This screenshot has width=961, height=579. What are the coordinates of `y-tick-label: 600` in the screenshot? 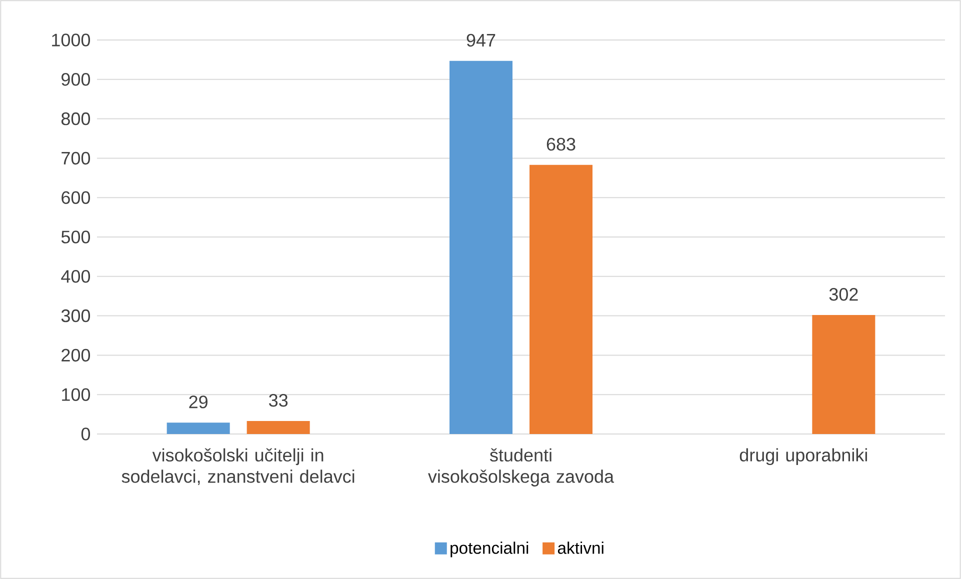 It's located at (76, 197).